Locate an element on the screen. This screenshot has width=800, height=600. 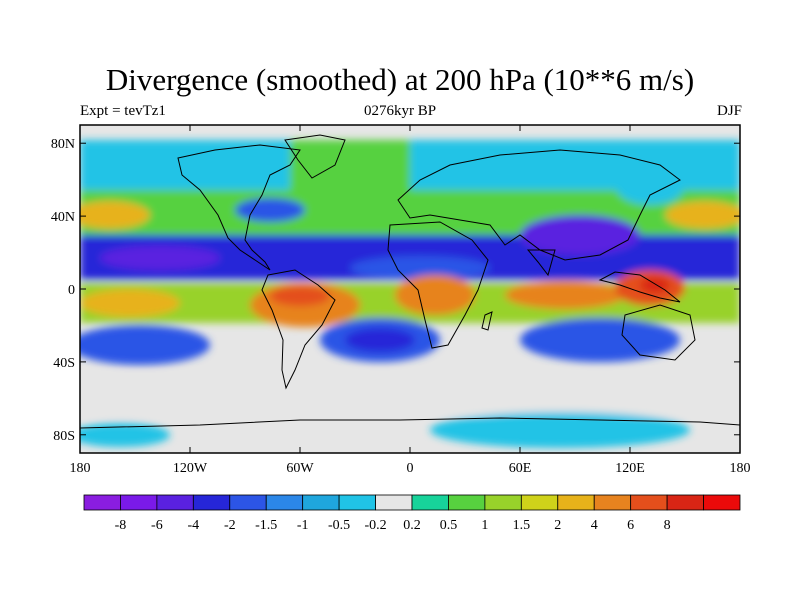
colorbar-label: 4 is located at coordinates (594, 525).